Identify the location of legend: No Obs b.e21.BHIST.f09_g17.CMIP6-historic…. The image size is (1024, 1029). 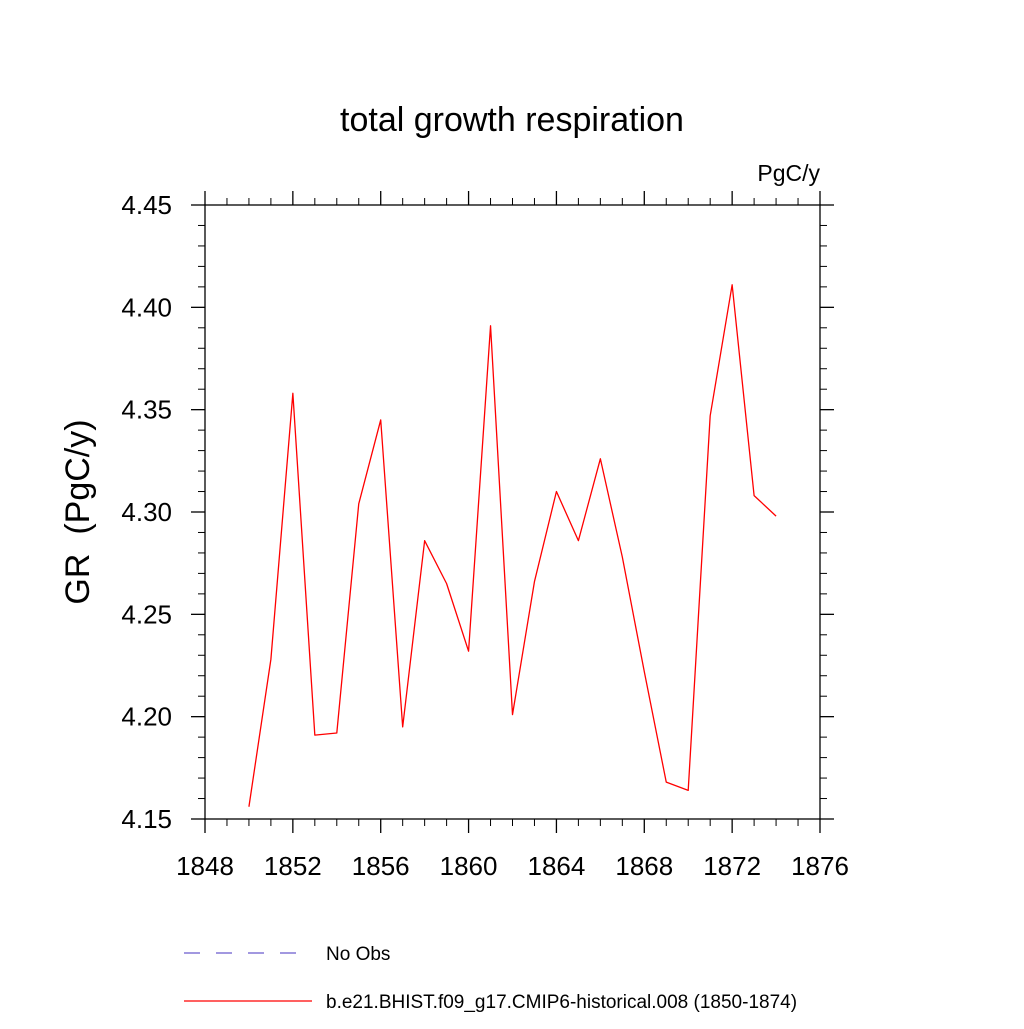
(490, 978).